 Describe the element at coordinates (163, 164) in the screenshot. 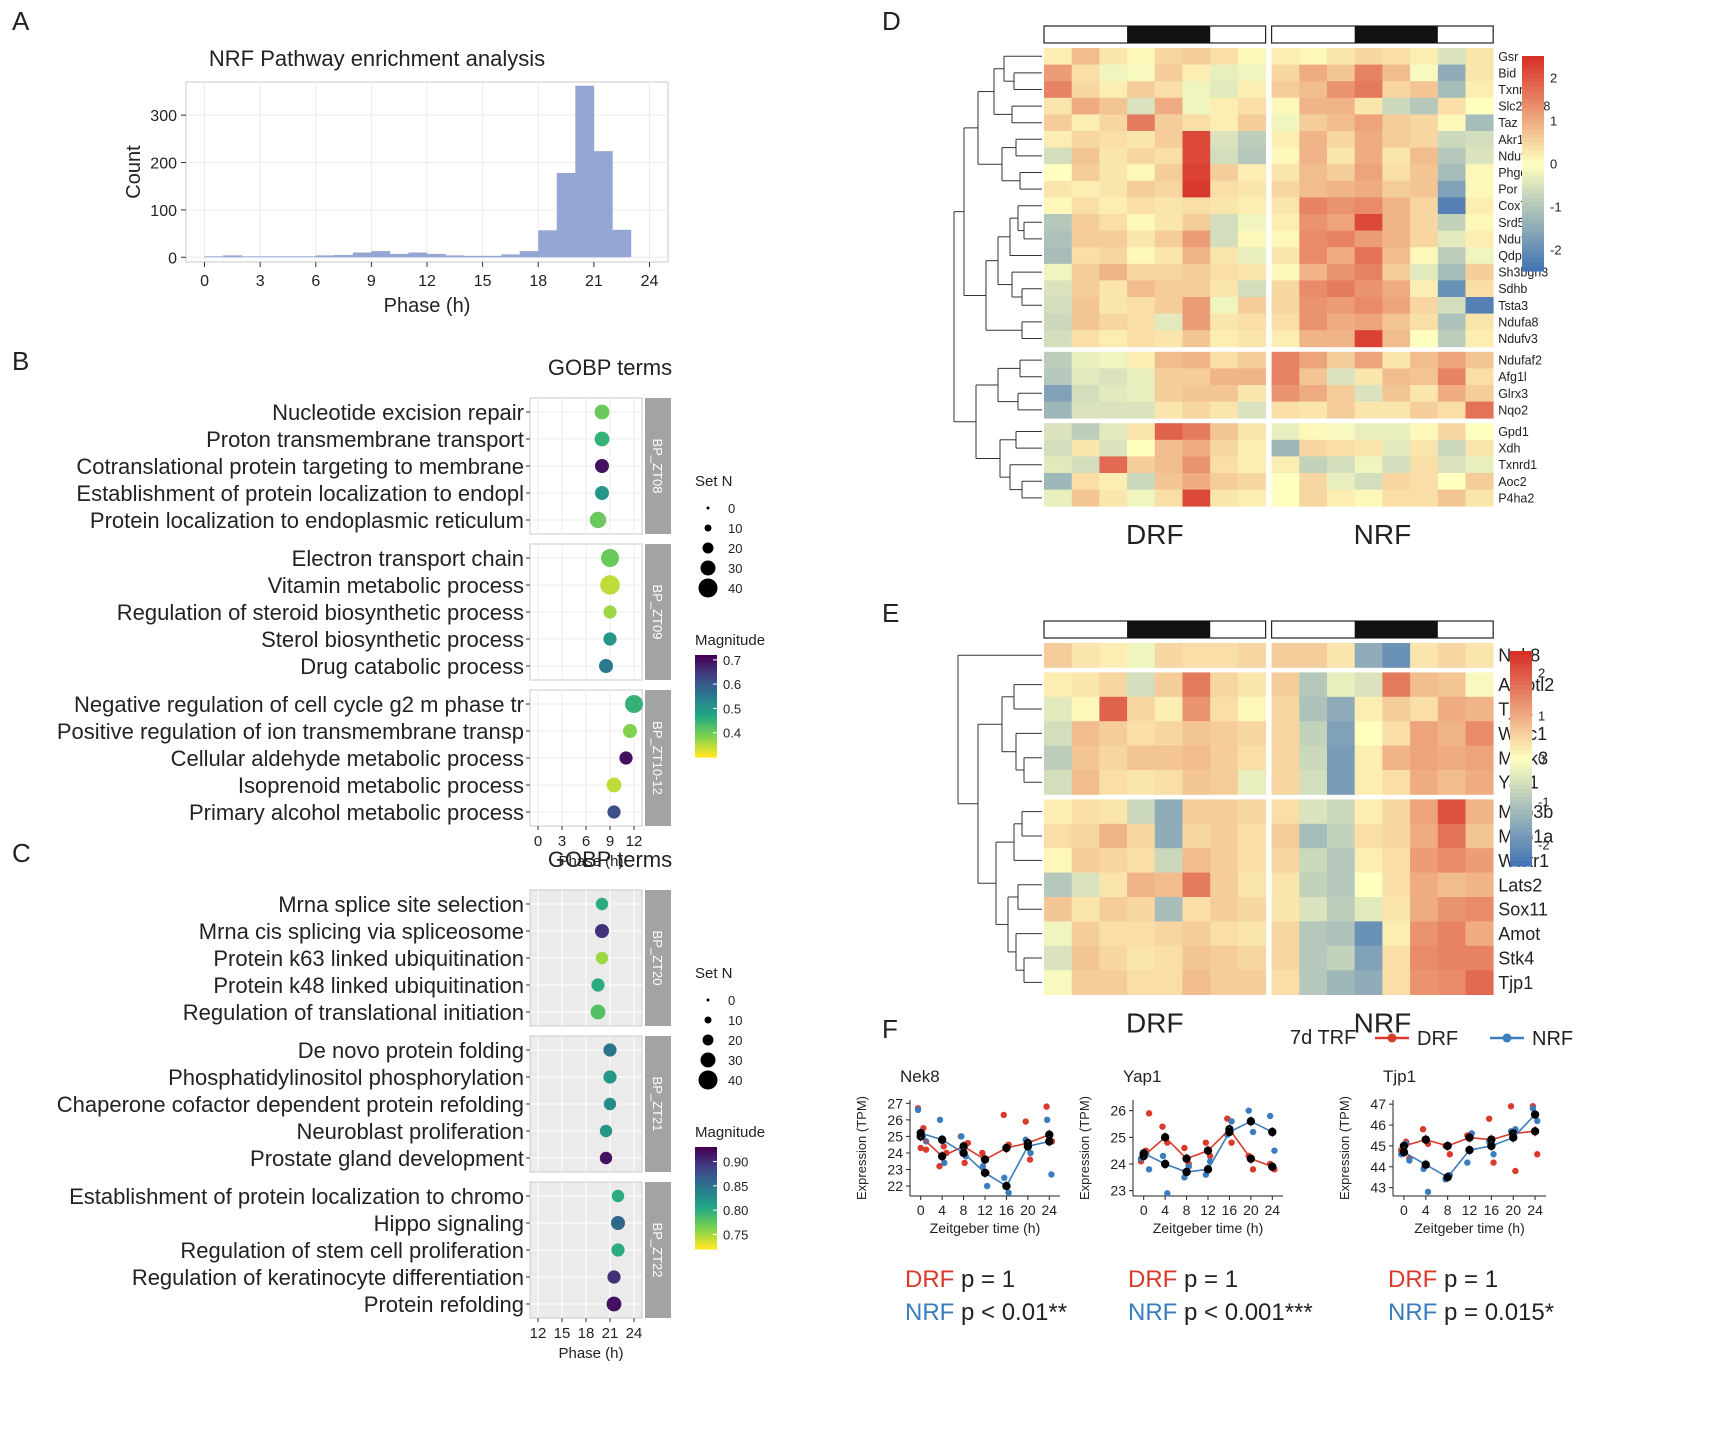

I see `tick-label-y: 200` at that location.